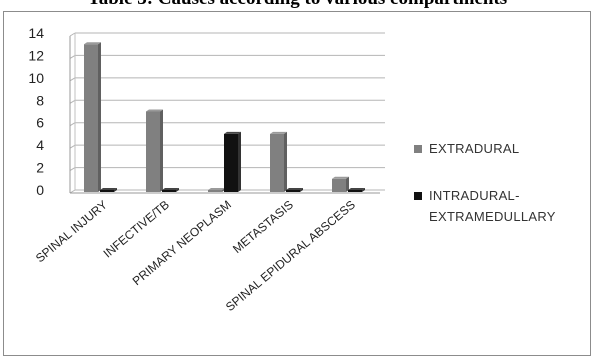 The height and width of the screenshot is (360, 595). I want to click on legend-label-extradural: EXTRADURAL, so click(474, 148).